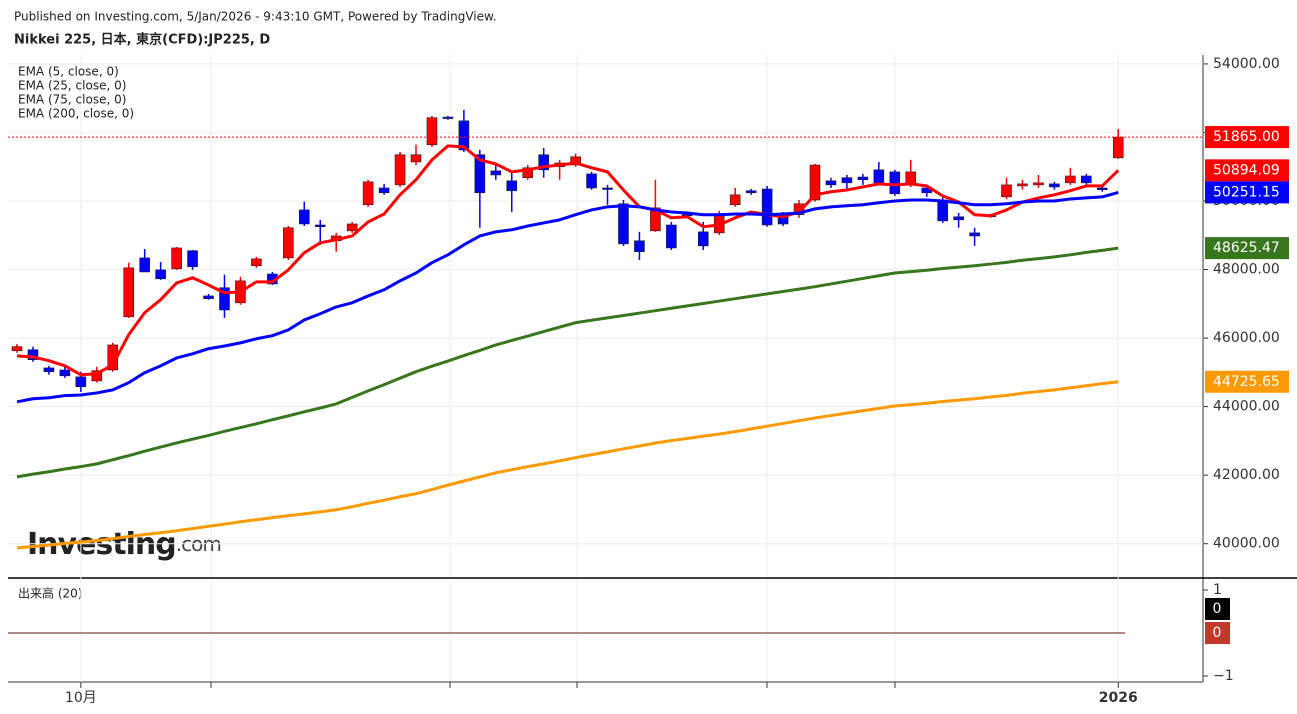  I want to click on legend-entry: EMA (75, close, 0), so click(72, 100).